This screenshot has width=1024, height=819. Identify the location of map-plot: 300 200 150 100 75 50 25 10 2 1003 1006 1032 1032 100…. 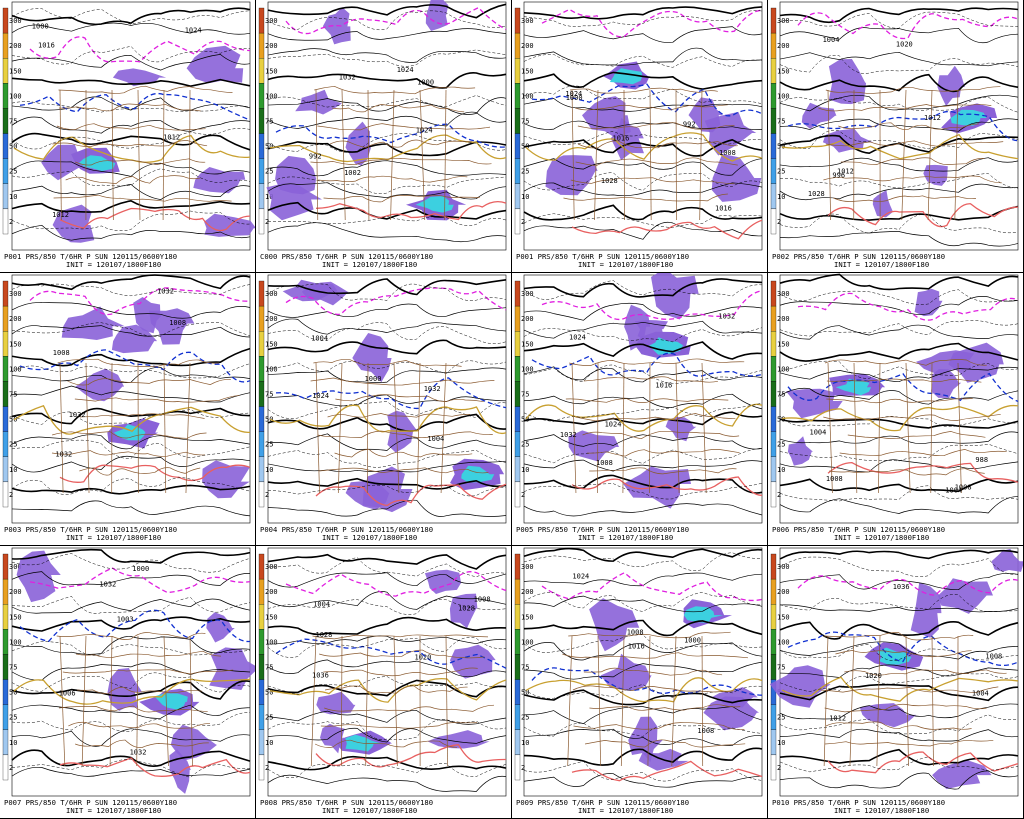
(128, 672).